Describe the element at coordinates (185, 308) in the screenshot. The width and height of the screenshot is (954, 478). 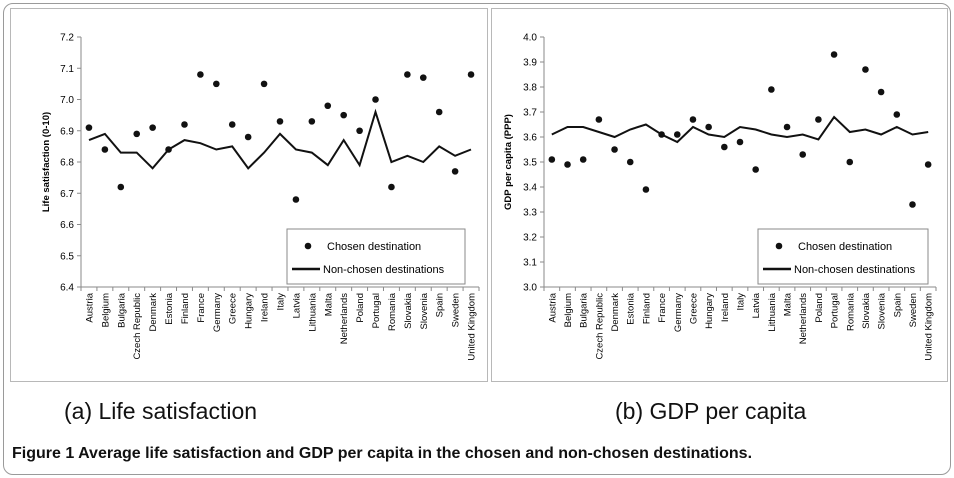
I see `x-tick-label: Finland` at that location.